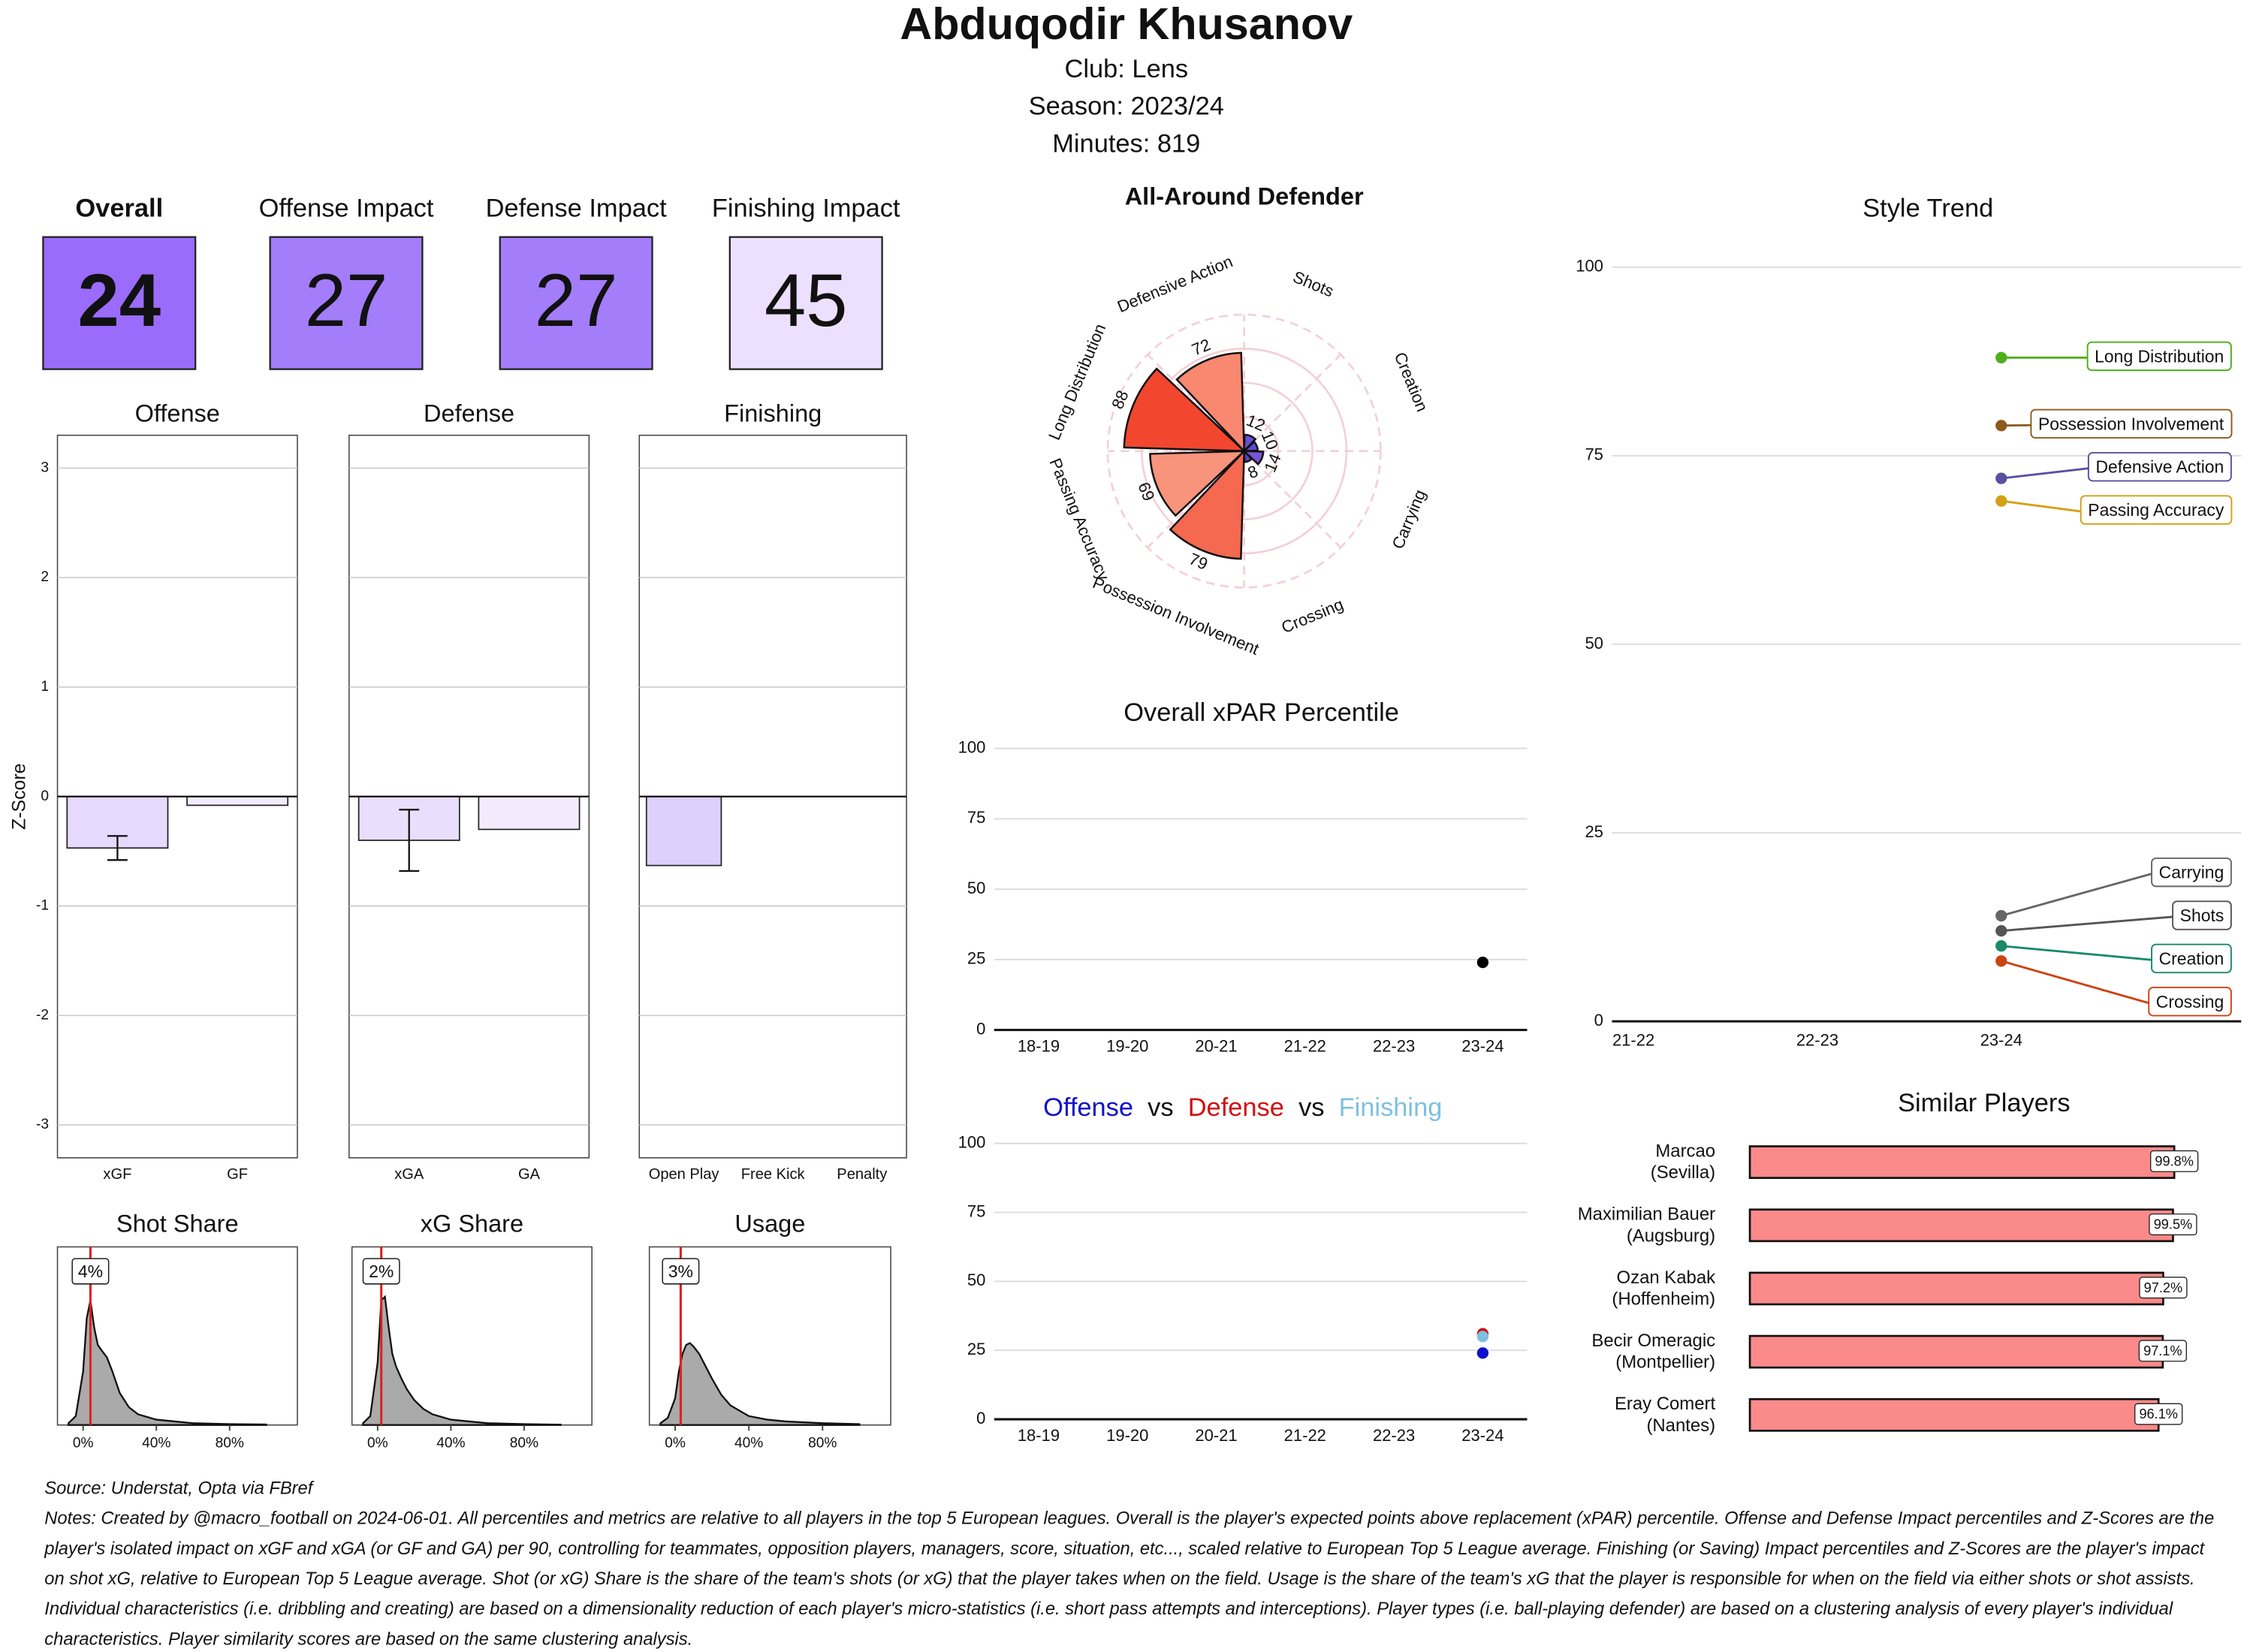  Describe the element at coordinates (2191, 958) in the screenshot. I see `legend-entry: Creation` at that location.